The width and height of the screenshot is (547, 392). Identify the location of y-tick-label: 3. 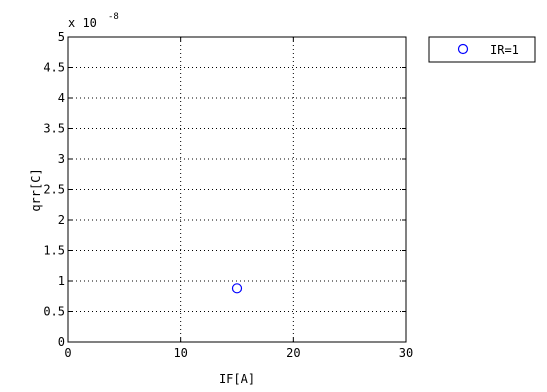
(61, 159).